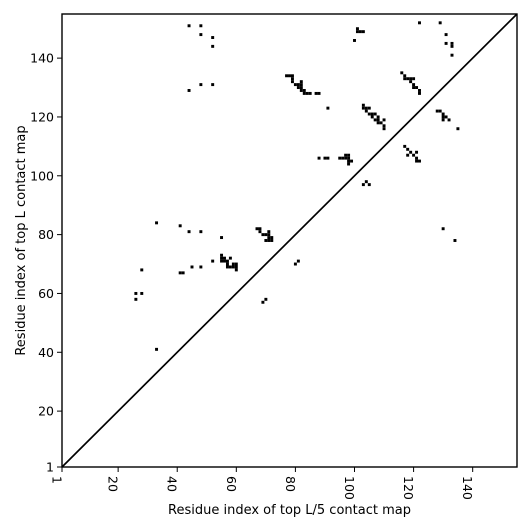 This screenshot has width=531, height=531. Describe the element at coordinates (21, 240) in the screenshot. I see `y-axis-label: Residue index of top L contact map` at that location.